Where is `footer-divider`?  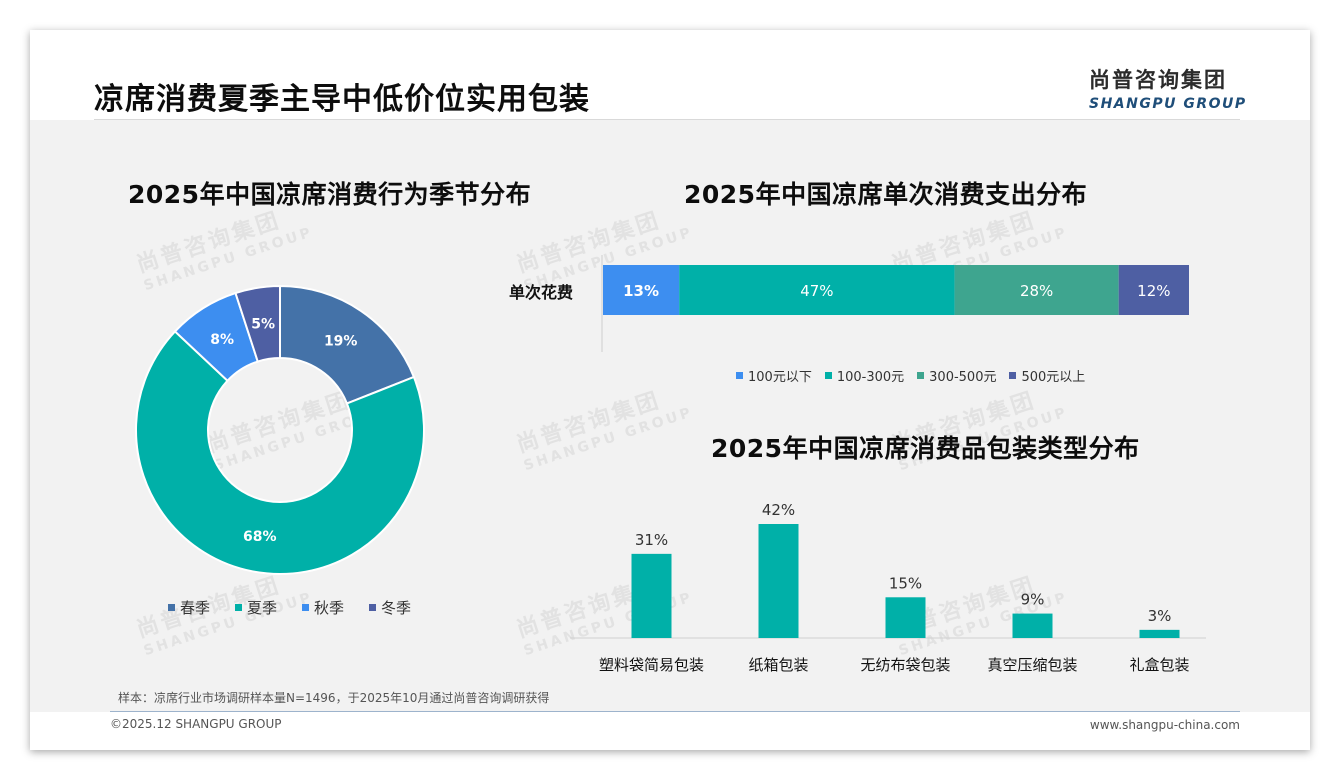
footer-divider is located at coordinates (675, 711).